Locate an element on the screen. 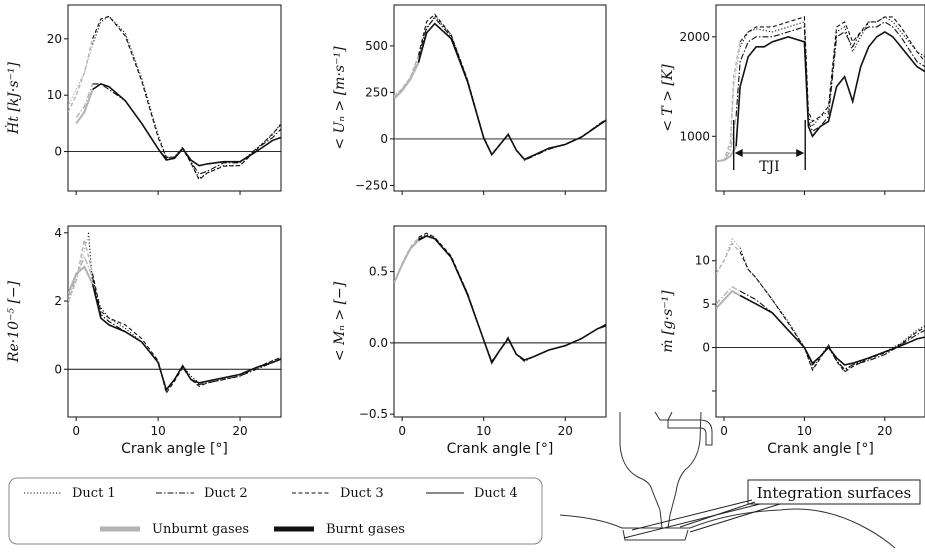  y-tick-label: 250 is located at coordinates (376, 92).